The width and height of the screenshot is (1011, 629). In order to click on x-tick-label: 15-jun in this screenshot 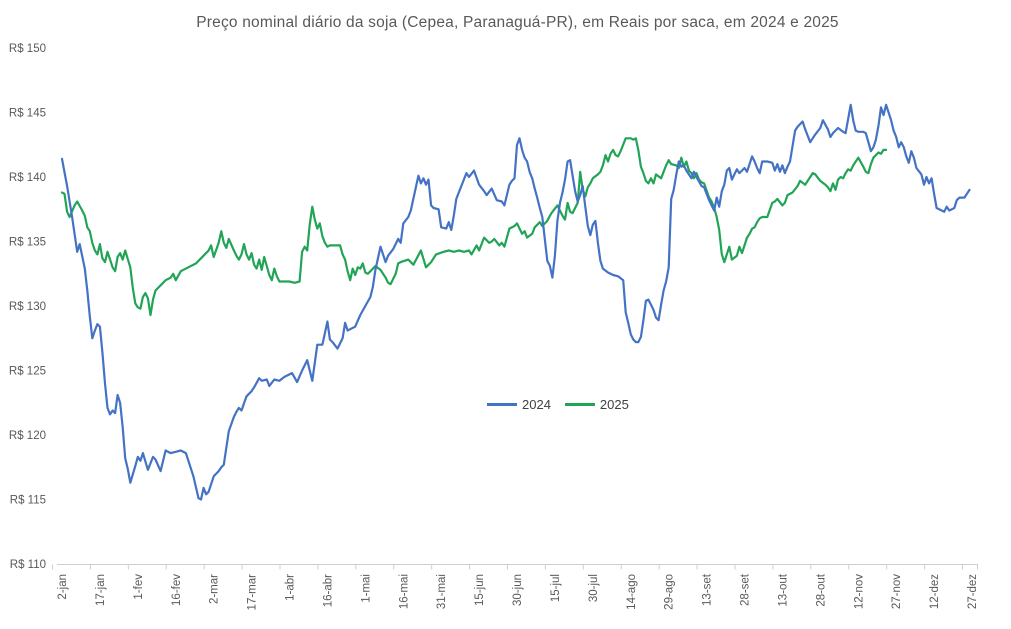, I will do `click(480, 590)`.